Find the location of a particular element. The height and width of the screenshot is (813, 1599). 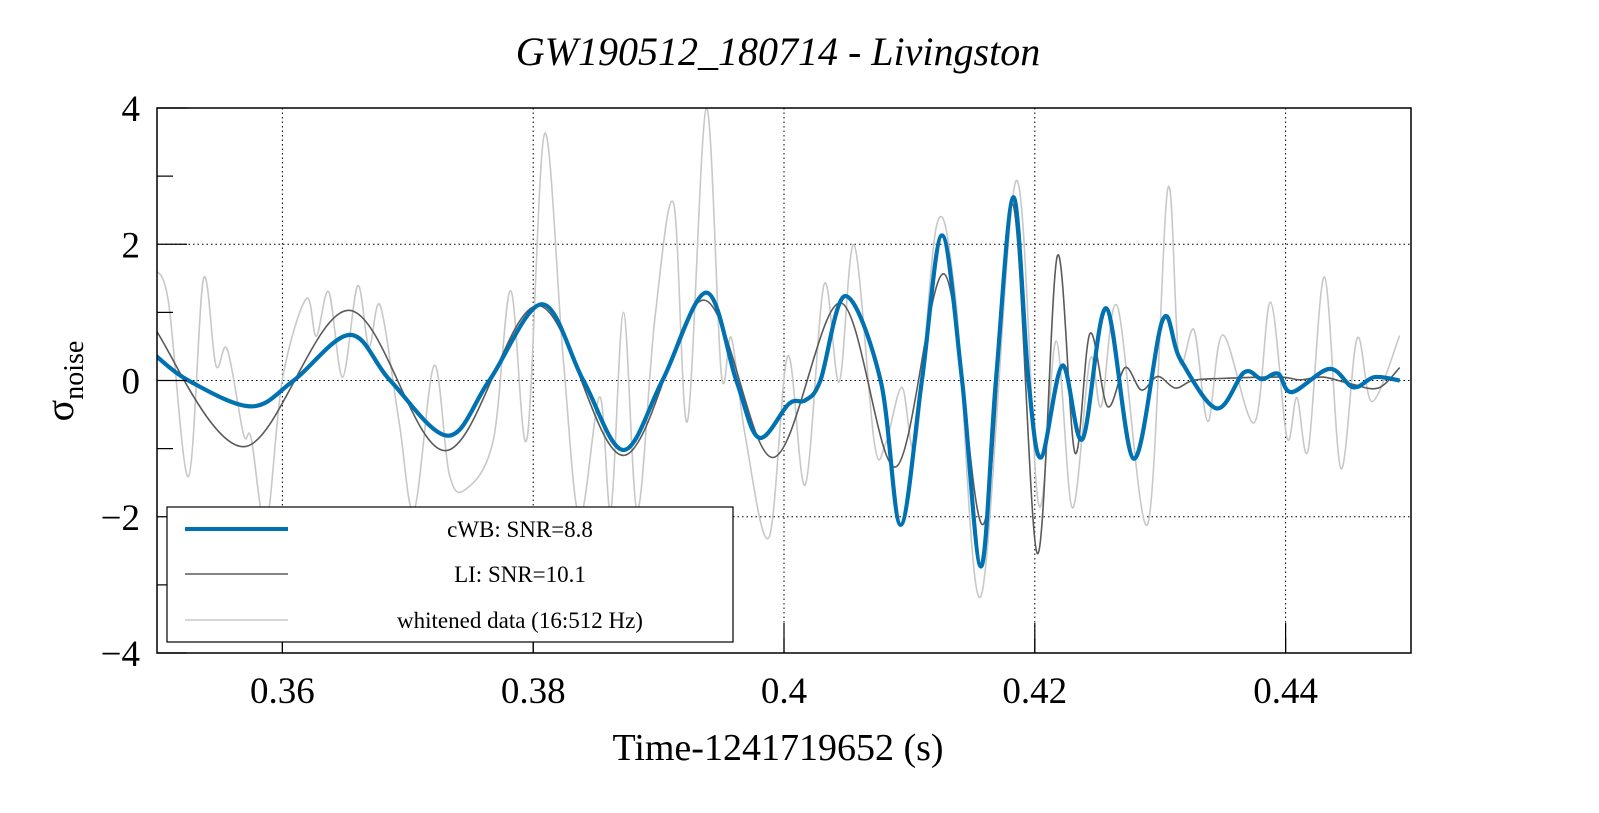

legend-label-cwb: cWB: SNR=8.8 is located at coordinates (520, 529).